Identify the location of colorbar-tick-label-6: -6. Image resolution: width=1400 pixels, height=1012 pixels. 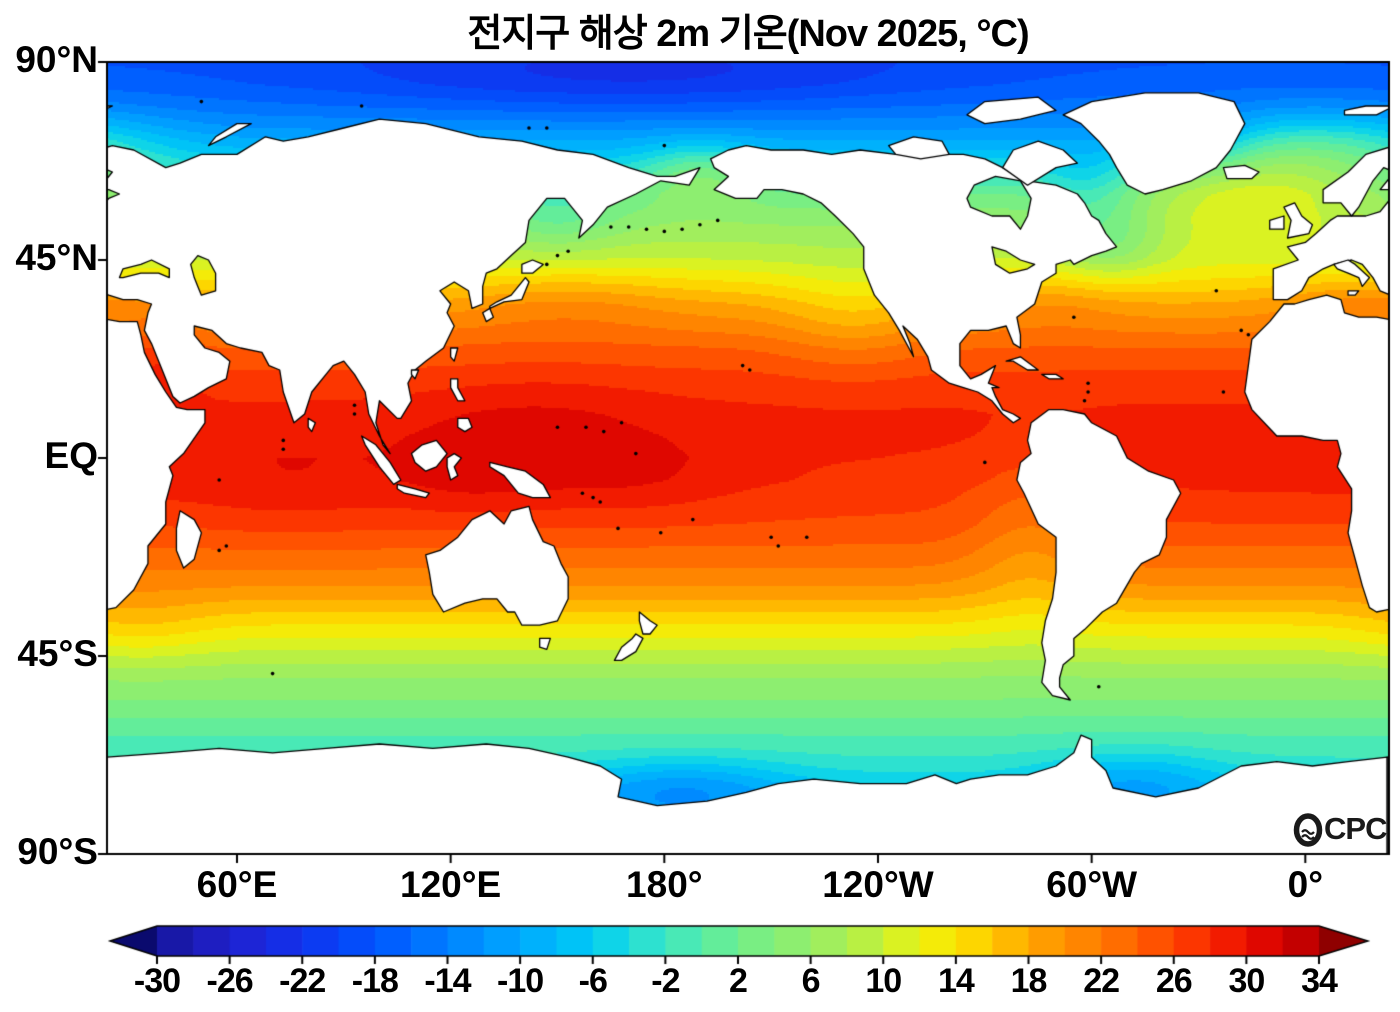
(593, 981).